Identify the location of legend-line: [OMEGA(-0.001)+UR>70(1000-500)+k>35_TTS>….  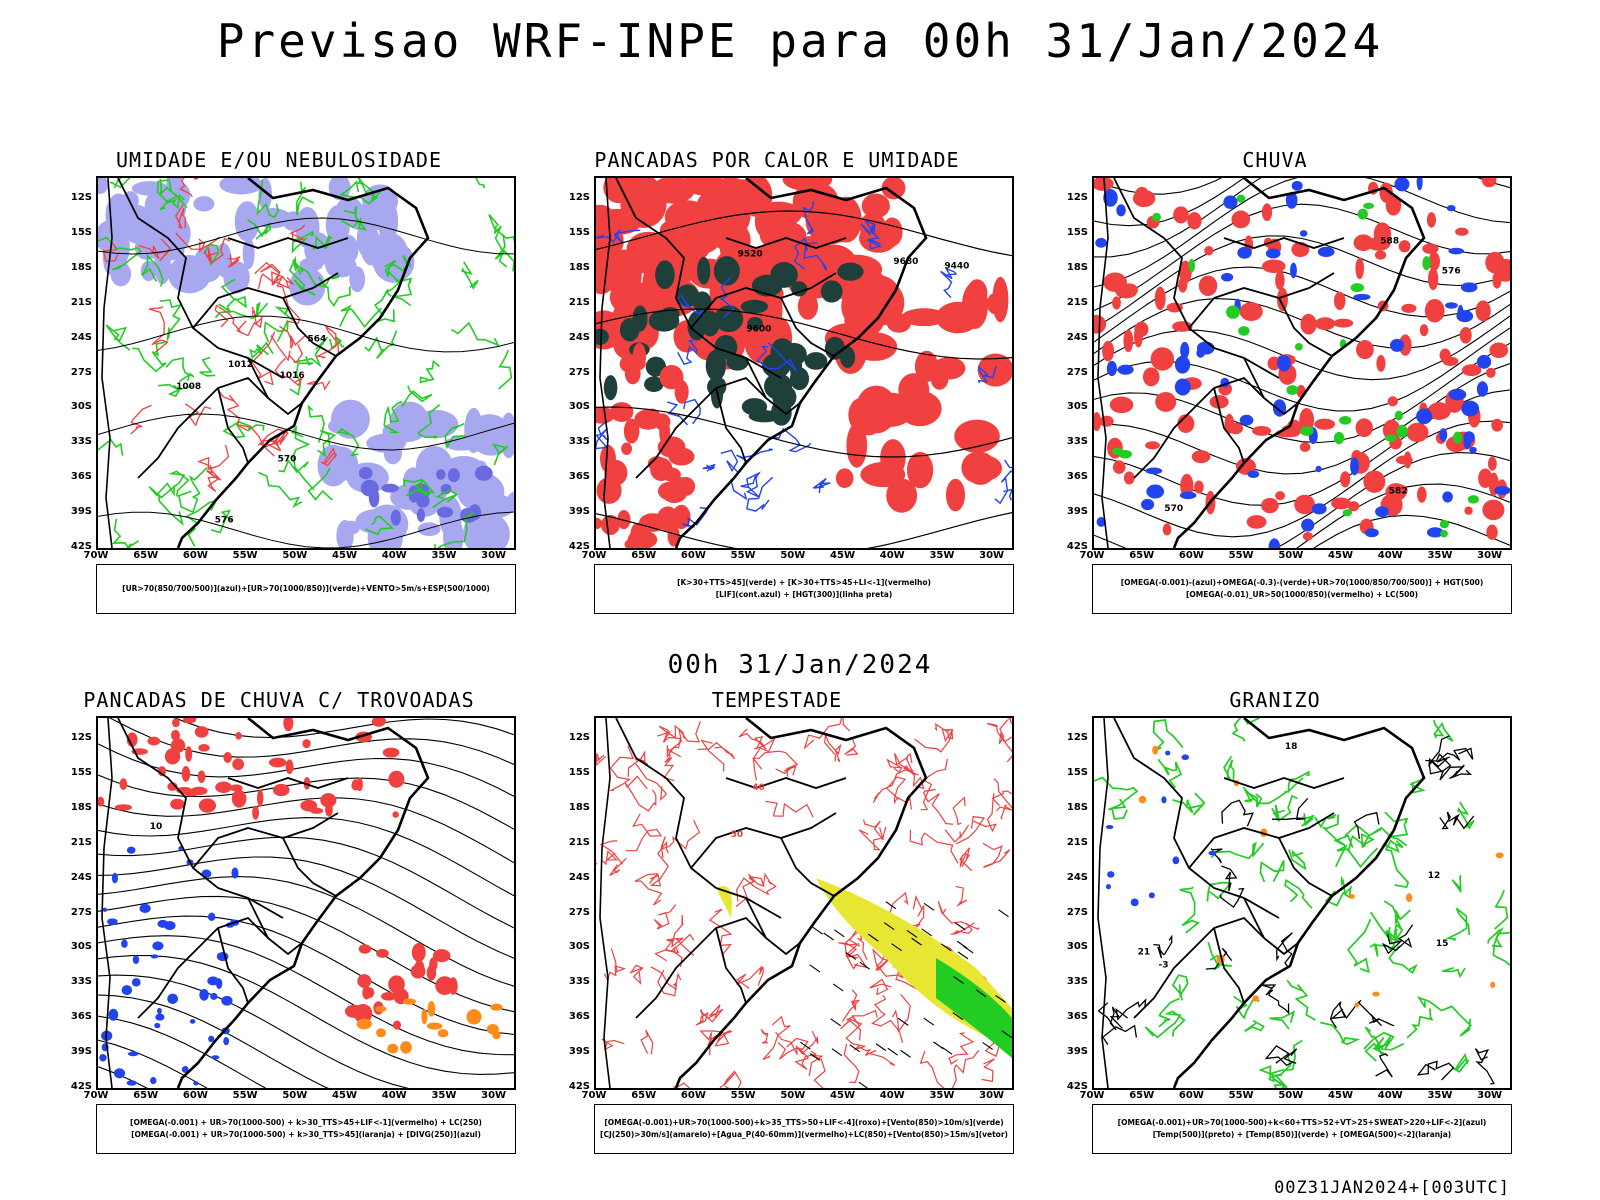
(804, 1122).